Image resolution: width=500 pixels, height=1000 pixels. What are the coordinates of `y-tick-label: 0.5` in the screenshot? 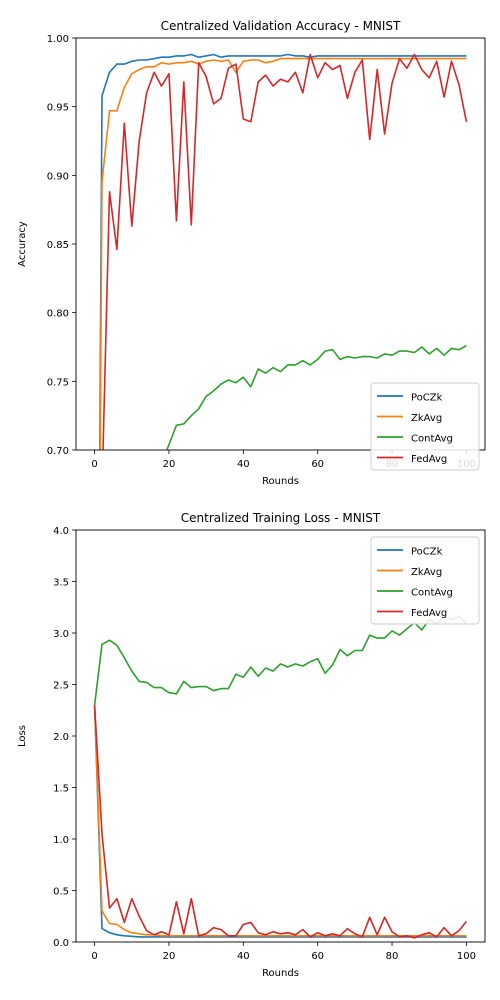 It's located at (61, 892).